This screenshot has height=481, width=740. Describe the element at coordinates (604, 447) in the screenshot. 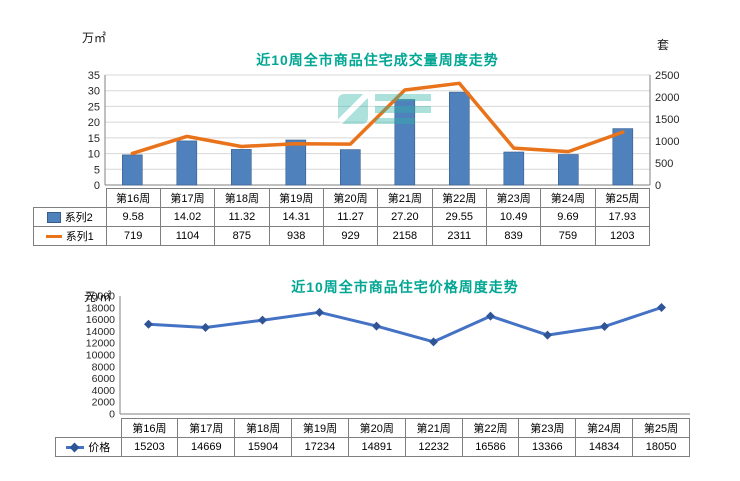

I see `value-cell: 14834` at that location.